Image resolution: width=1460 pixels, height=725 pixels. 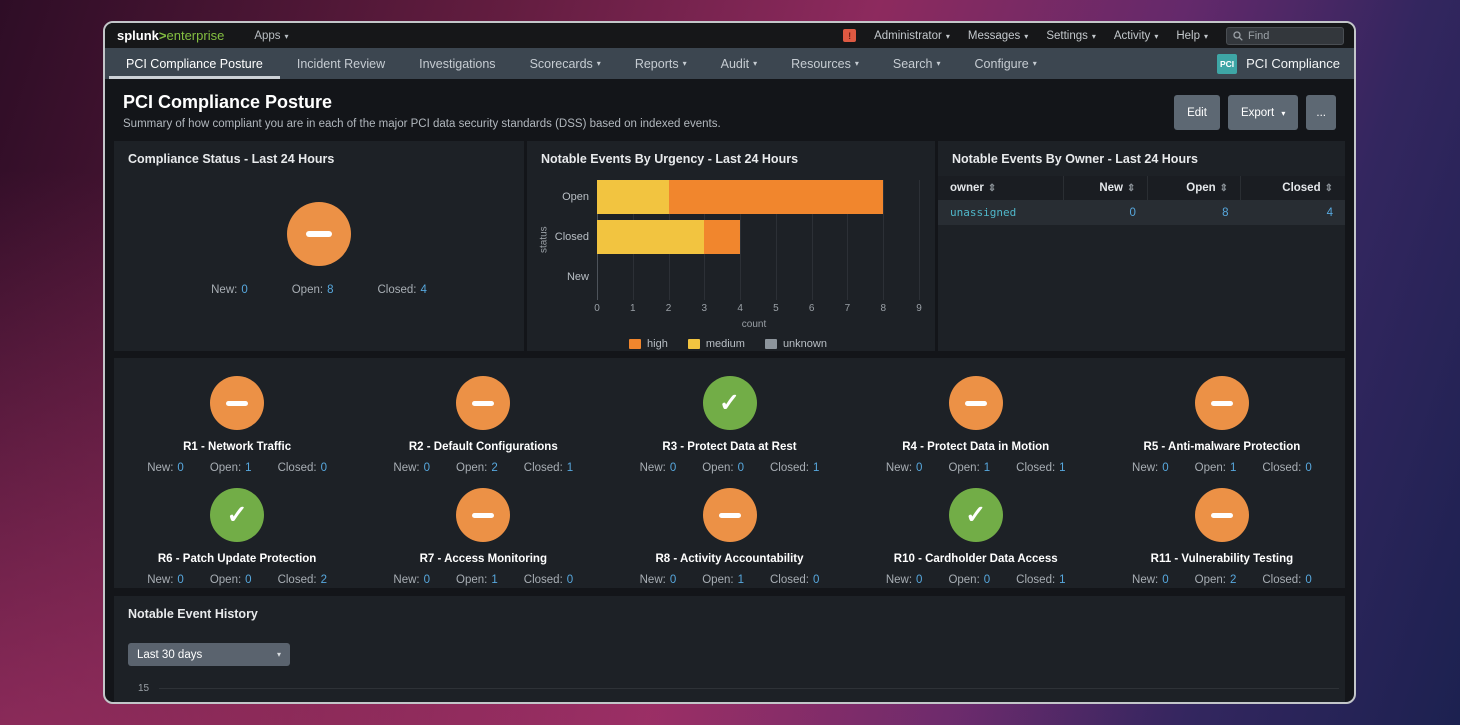 I want to click on tab-configure: Configure ▾, so click(x=1006, y=63).